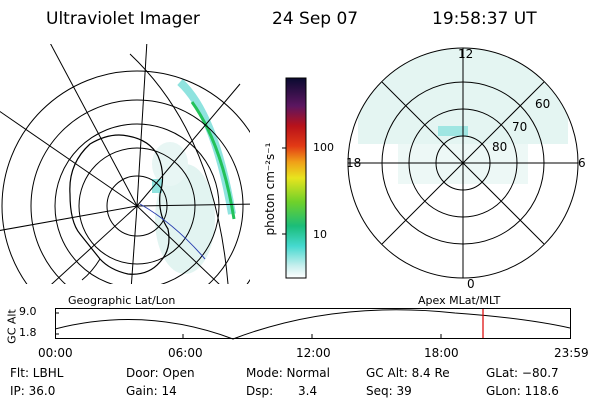 The height and width of the screenshot is (400, 600). I want to click on apex-caption: Apex MLat/MLT, so click(459, 300).